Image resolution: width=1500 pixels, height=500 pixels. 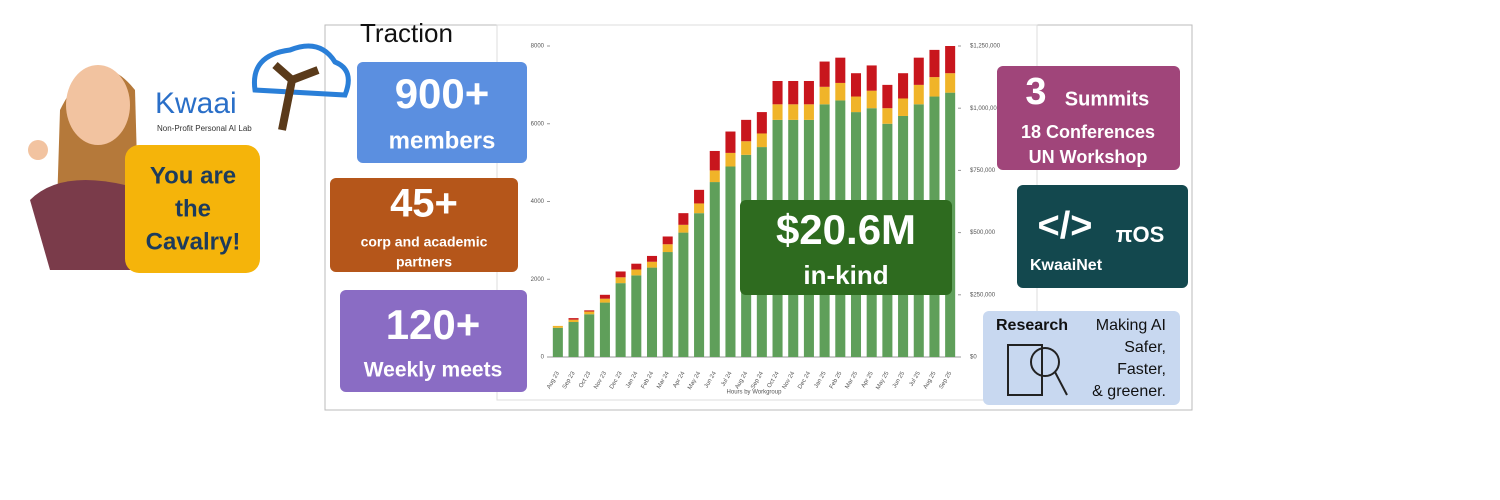 What do you see at coordinates (1107, 99) in the screenshot?
I see `events-unit: Summits` at bounding box center [1107, 99].